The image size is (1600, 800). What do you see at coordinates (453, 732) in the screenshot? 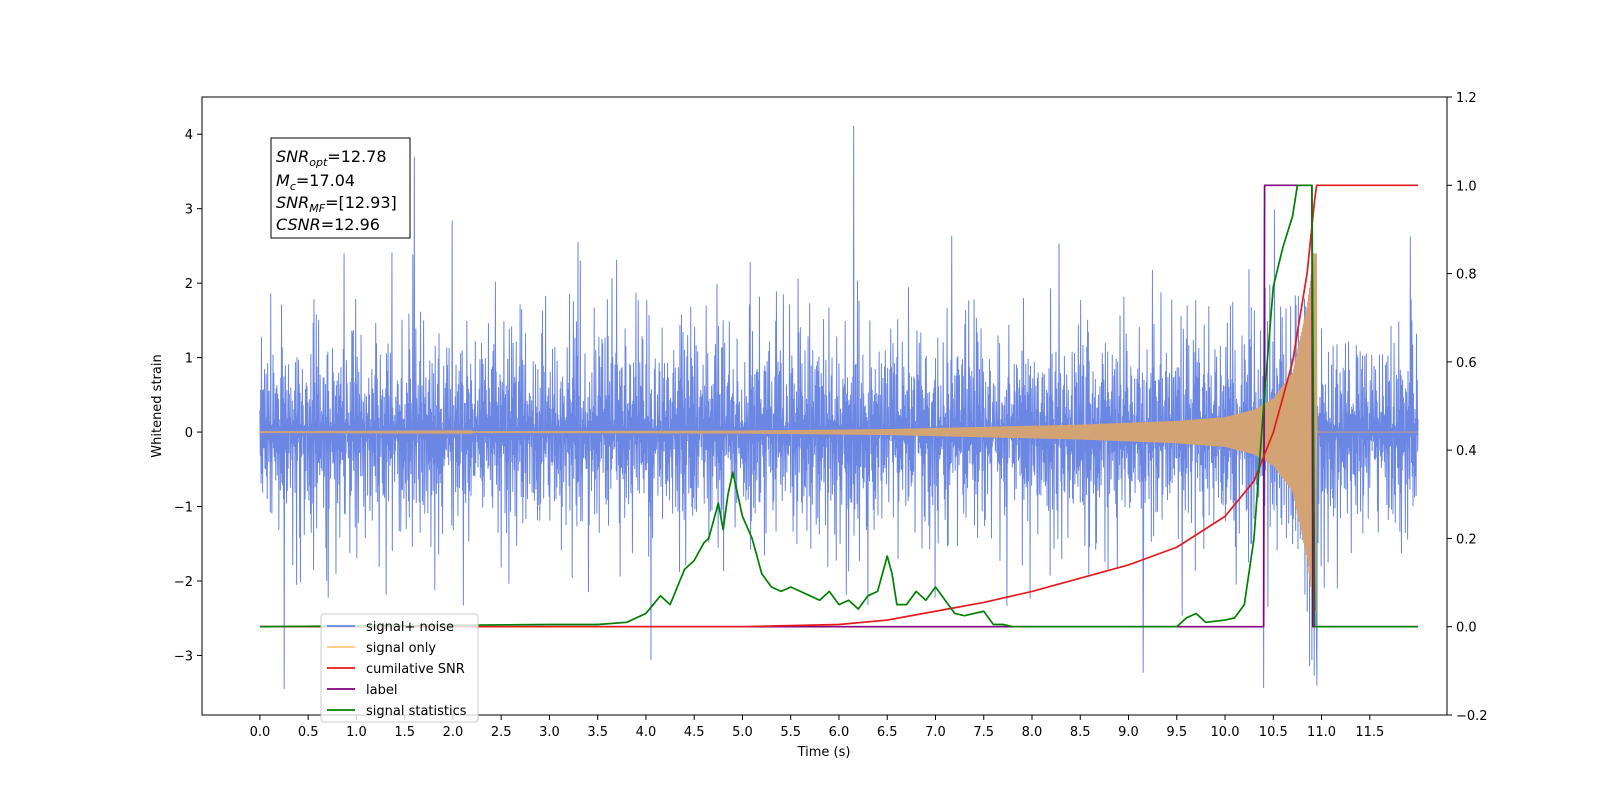
I see `x-tick-label: 2.0` at bounding box center [453, 732].